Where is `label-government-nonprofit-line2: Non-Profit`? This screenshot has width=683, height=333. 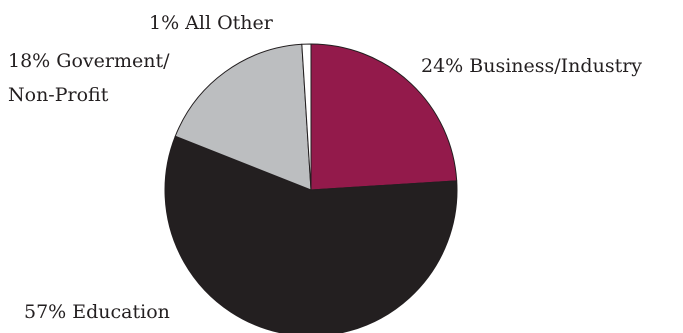 label-government-nonprofit-line2: Non-Profit is located at coordinates (58, 95).